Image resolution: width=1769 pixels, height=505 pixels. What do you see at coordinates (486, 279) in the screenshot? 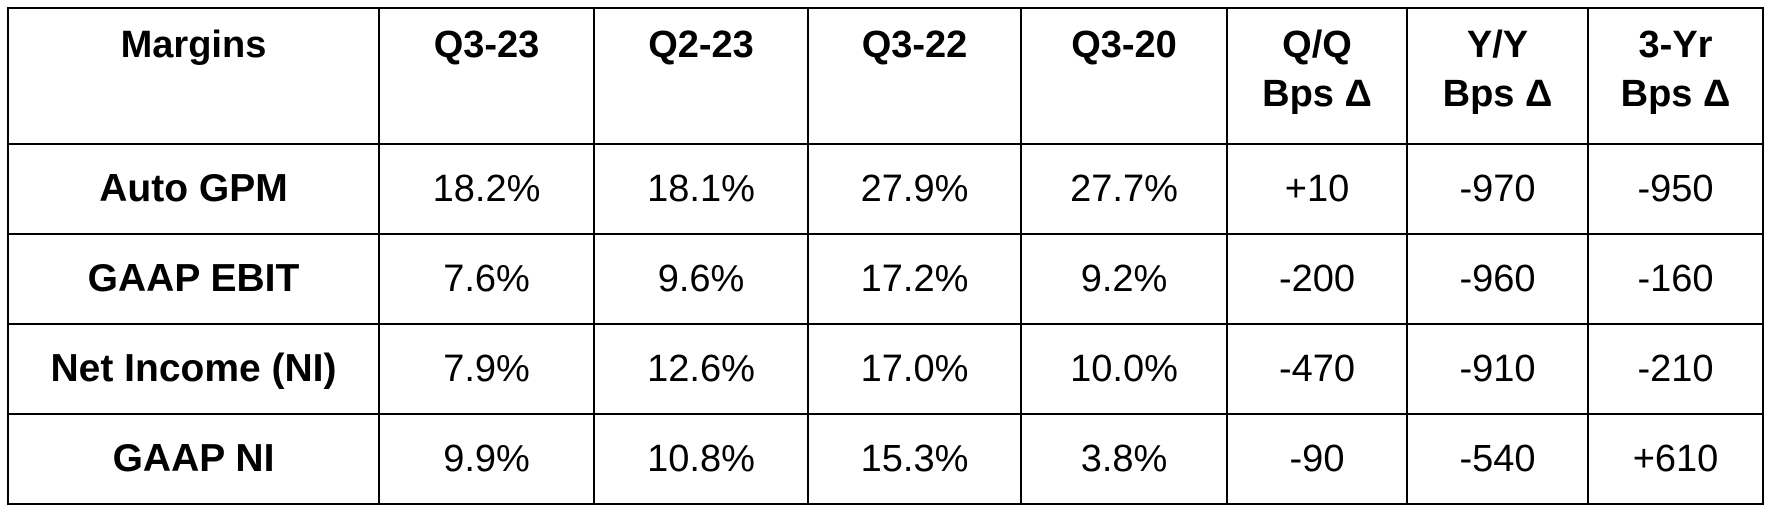
I see `table-cell: 7.6%` at bounding box center [486, 279].